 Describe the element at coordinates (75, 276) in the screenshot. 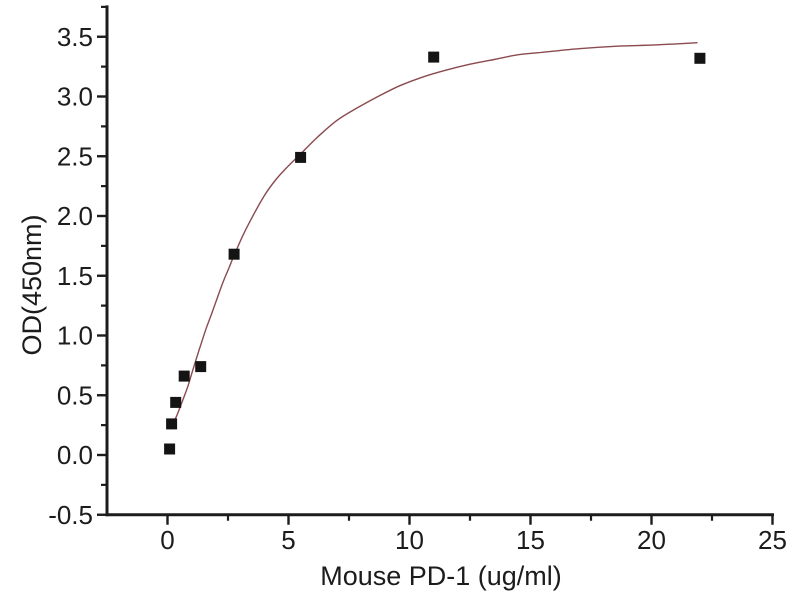

I see `y-tick-label: 1.5` at that location.